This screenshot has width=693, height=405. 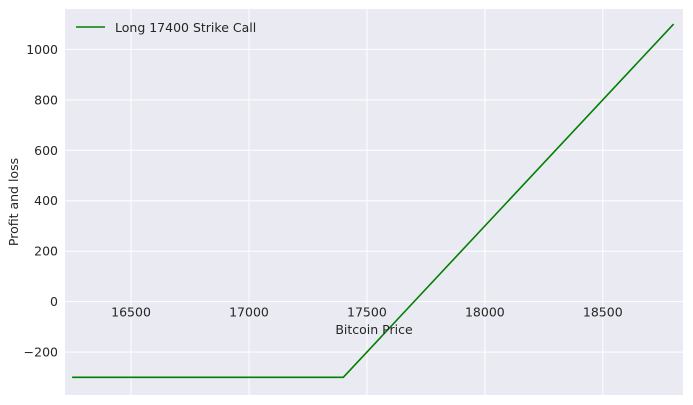 What do you see at coordinates (42, 49) in the screenshot?
I see `y-tick-label: 1000` at bounding box center [42, 49].